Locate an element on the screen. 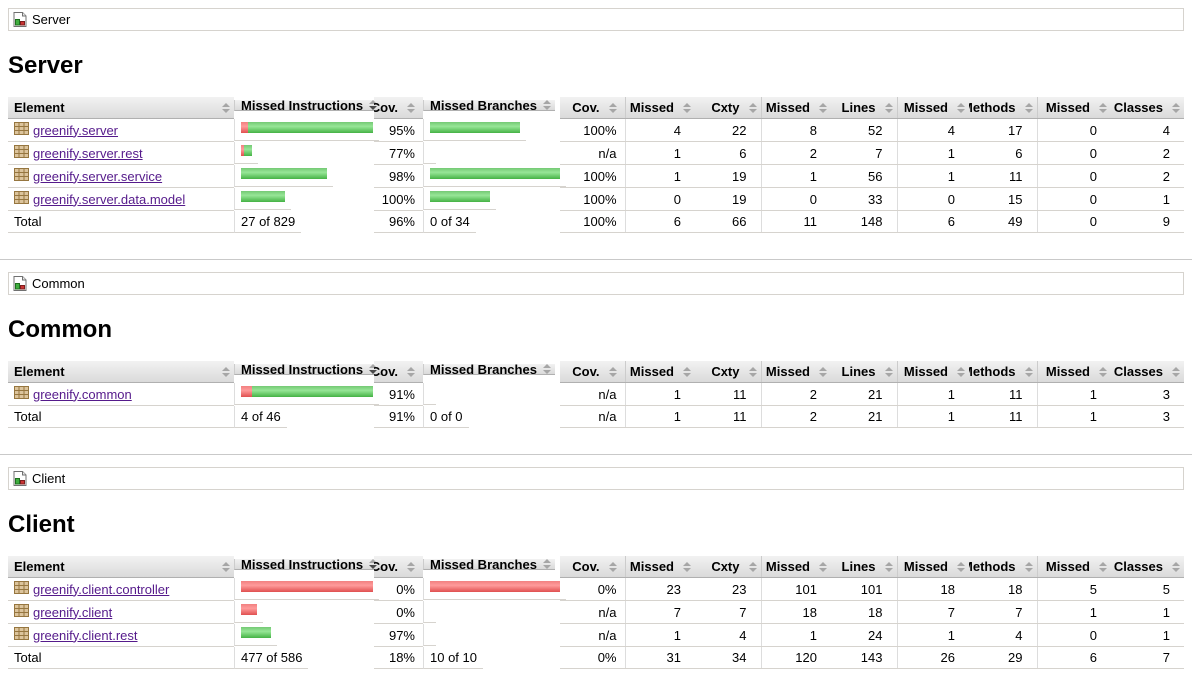  column-header-content: Methods is located at coordinates (1001, 371).